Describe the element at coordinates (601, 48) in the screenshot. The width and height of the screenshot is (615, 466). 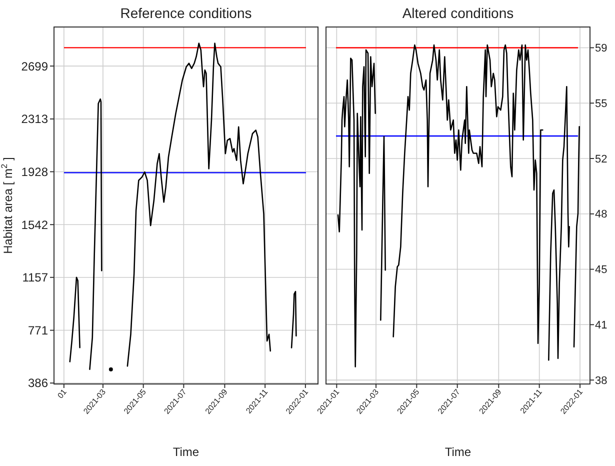
I see `y2-tick-label: 59` at that location.